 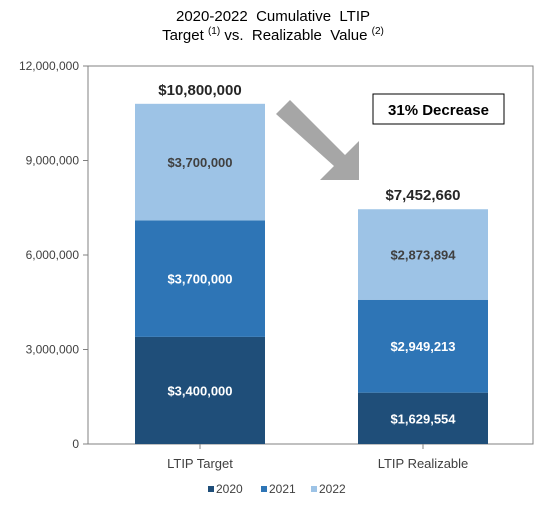 I want to click on decrease-arrow, so click(x=317, y=140).